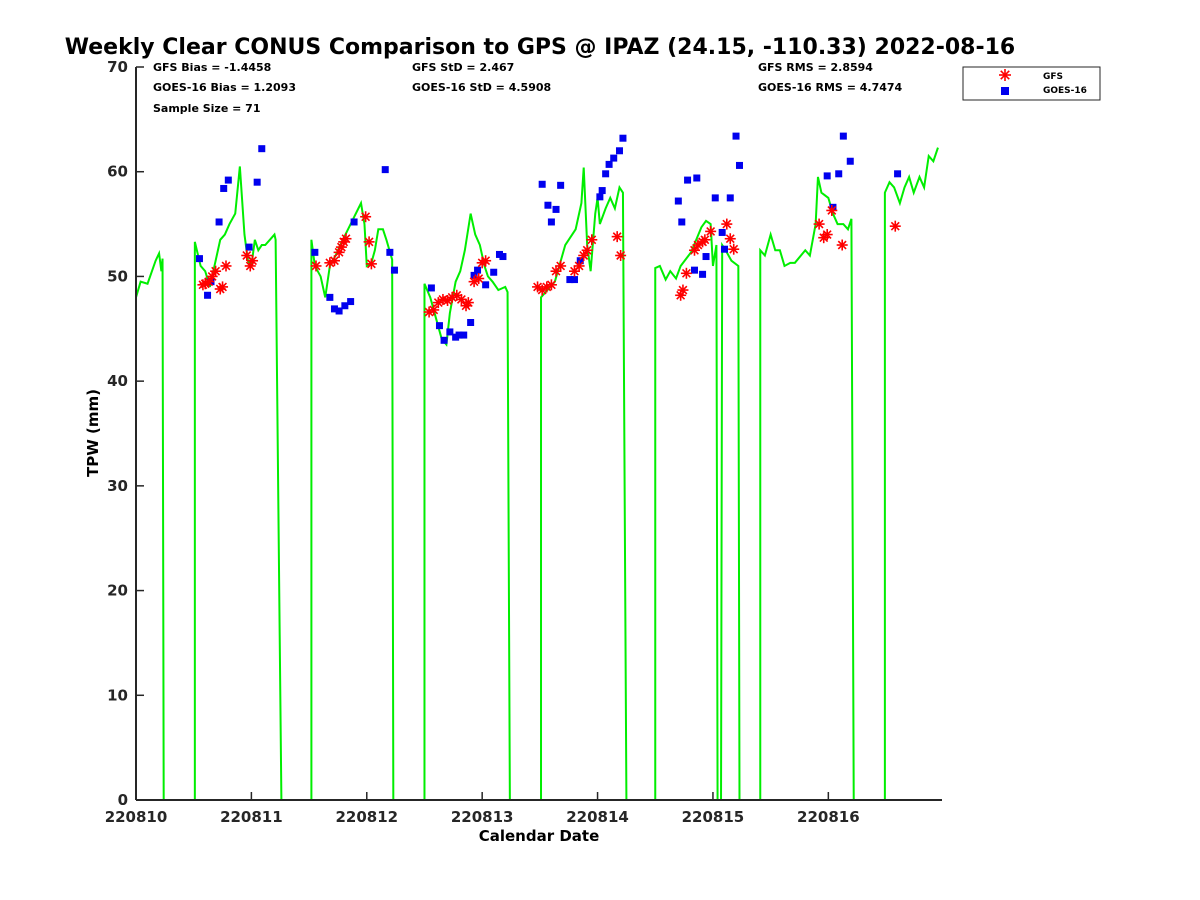 The width and height of the screenshot is (1200, 900). What do you see at coordinates (123, 800) in the screenshot?
I see `y-tick-label: 0` at bounding box center [123, 800].